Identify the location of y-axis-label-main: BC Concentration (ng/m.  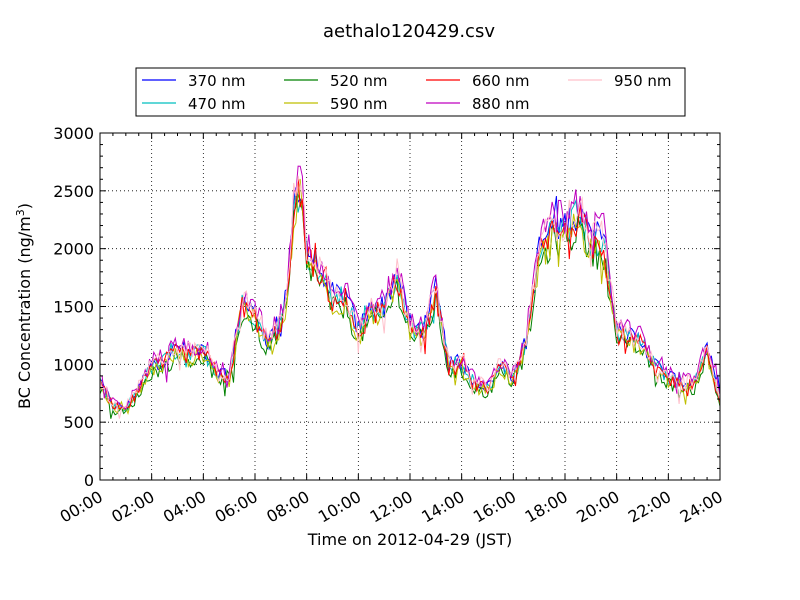
(24, 312).